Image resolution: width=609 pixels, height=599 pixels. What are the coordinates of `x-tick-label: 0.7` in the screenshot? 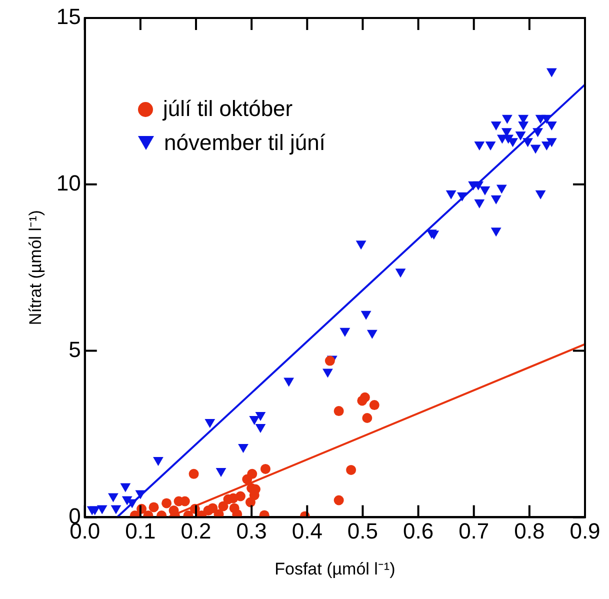 It's located at (474, 531).